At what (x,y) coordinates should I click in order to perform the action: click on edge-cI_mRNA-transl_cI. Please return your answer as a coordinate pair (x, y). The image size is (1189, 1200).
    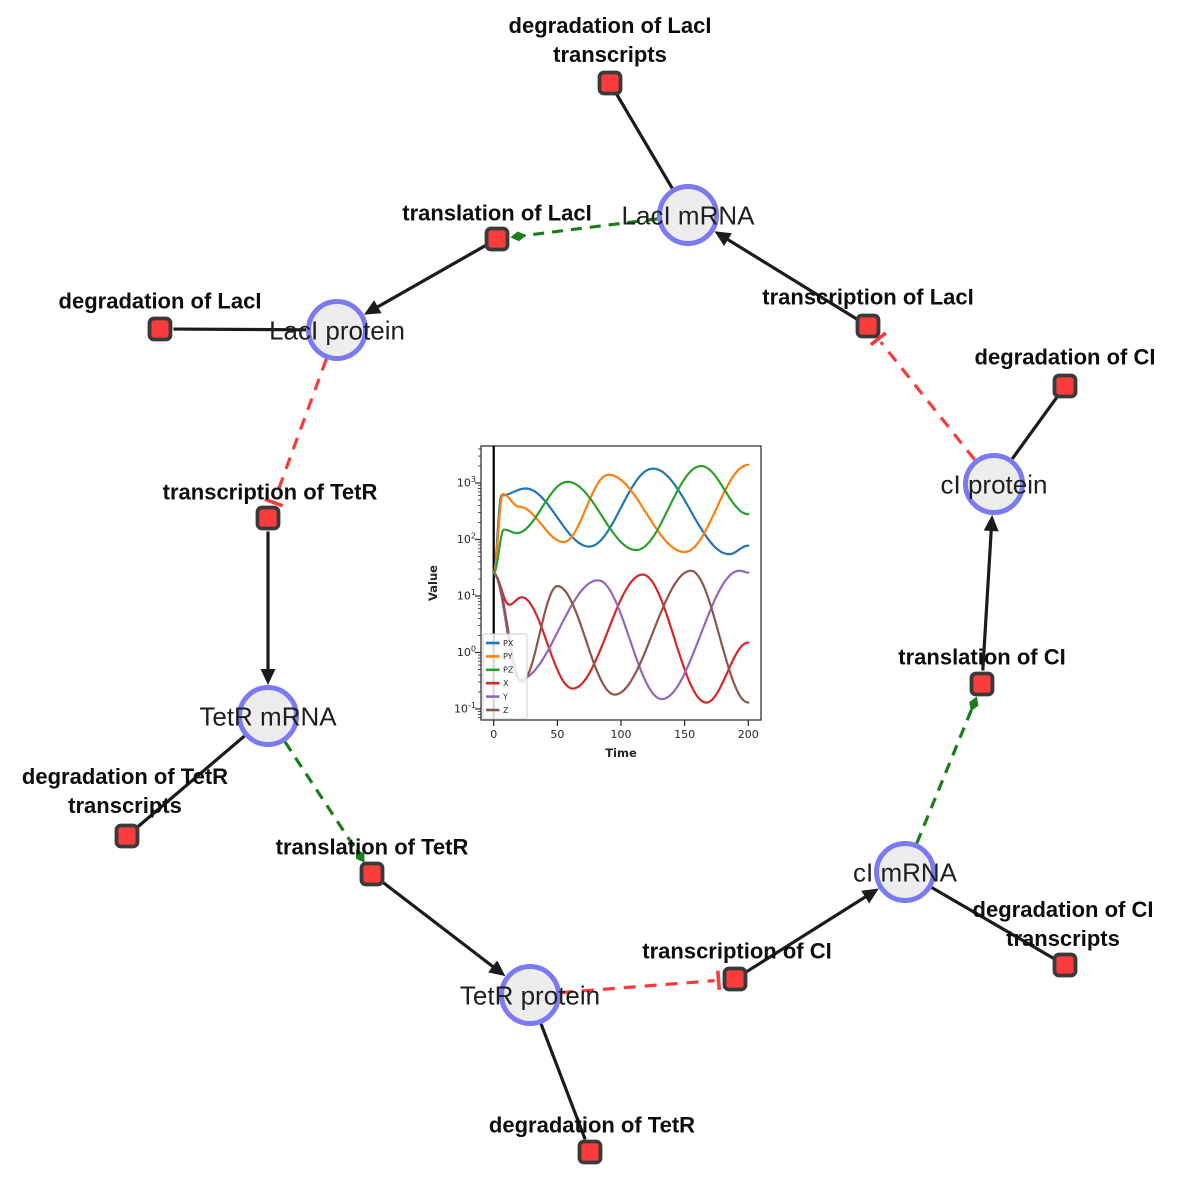
    Looking at the image, I should click on (947, 770).